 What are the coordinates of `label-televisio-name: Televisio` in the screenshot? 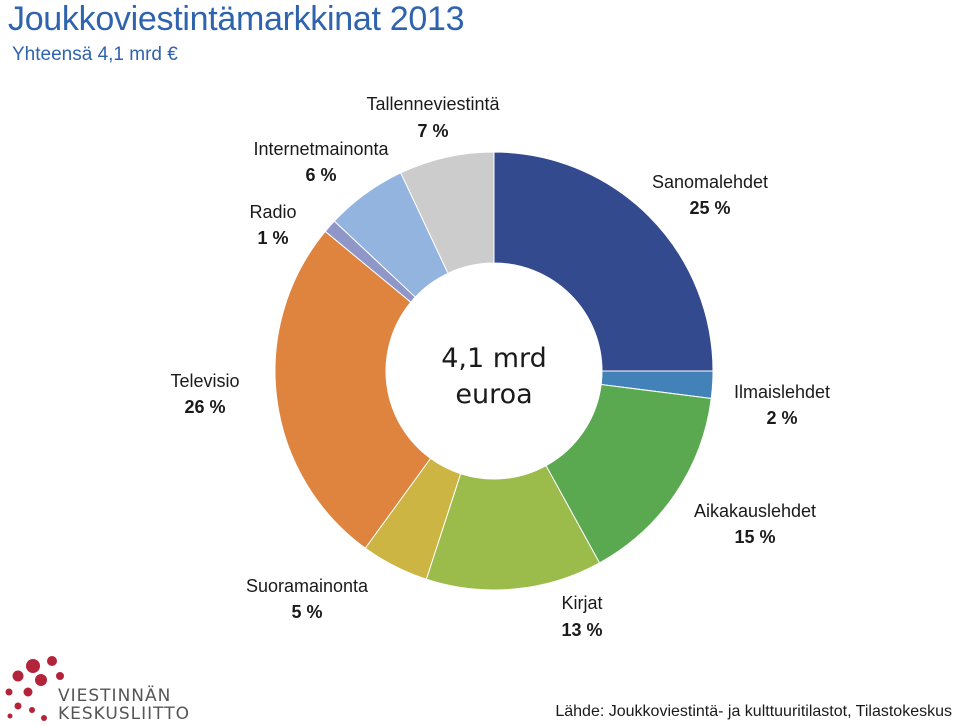 It's located at (204, 381).